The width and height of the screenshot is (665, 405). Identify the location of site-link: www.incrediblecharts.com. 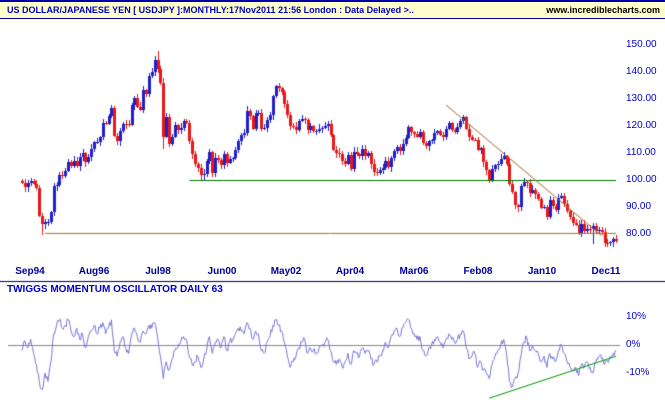
(603, 10).